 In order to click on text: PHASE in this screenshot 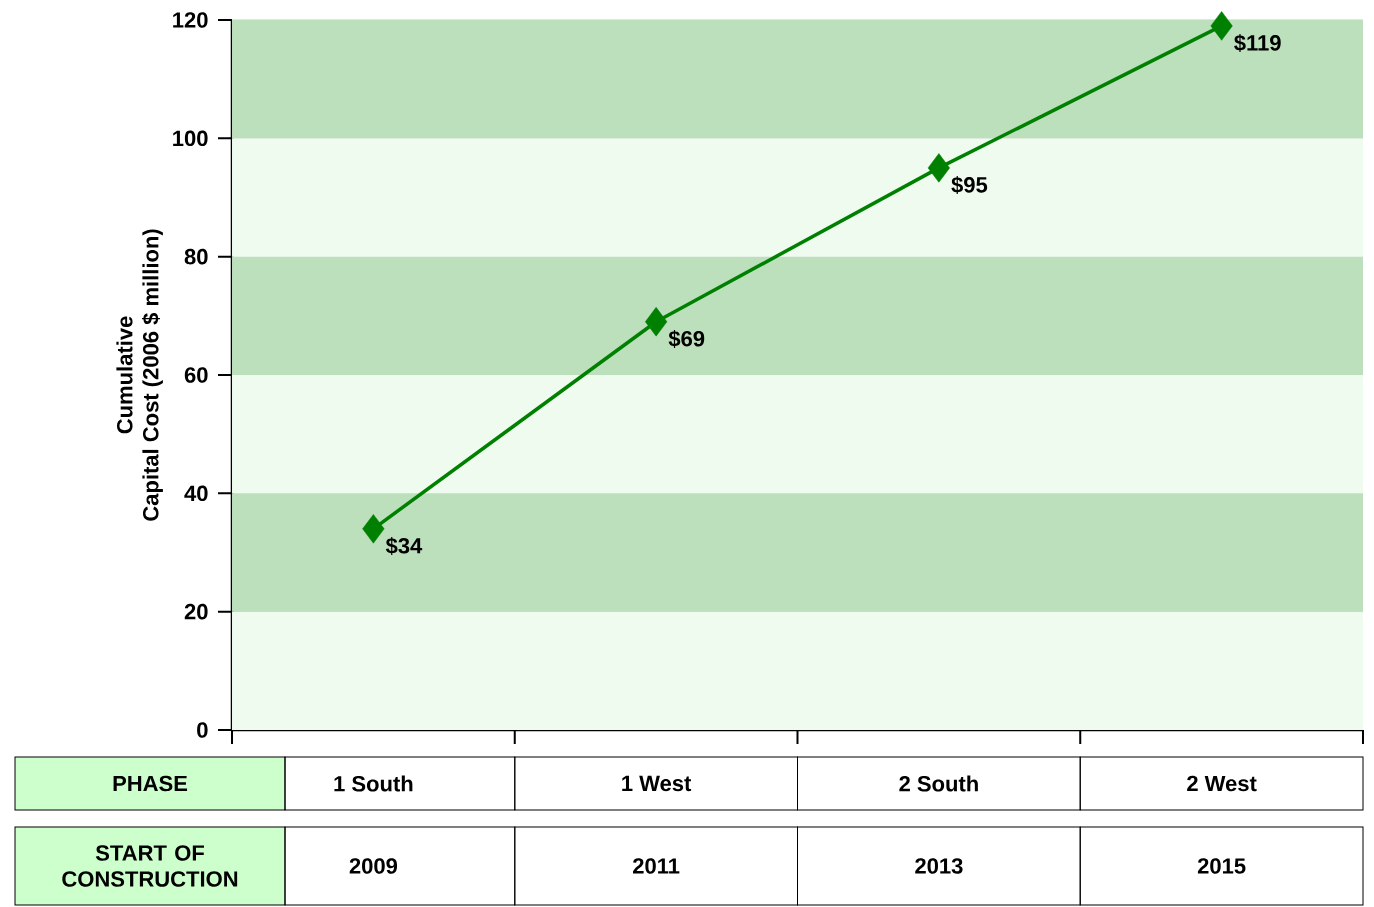, I will do `click(150, 783)`.